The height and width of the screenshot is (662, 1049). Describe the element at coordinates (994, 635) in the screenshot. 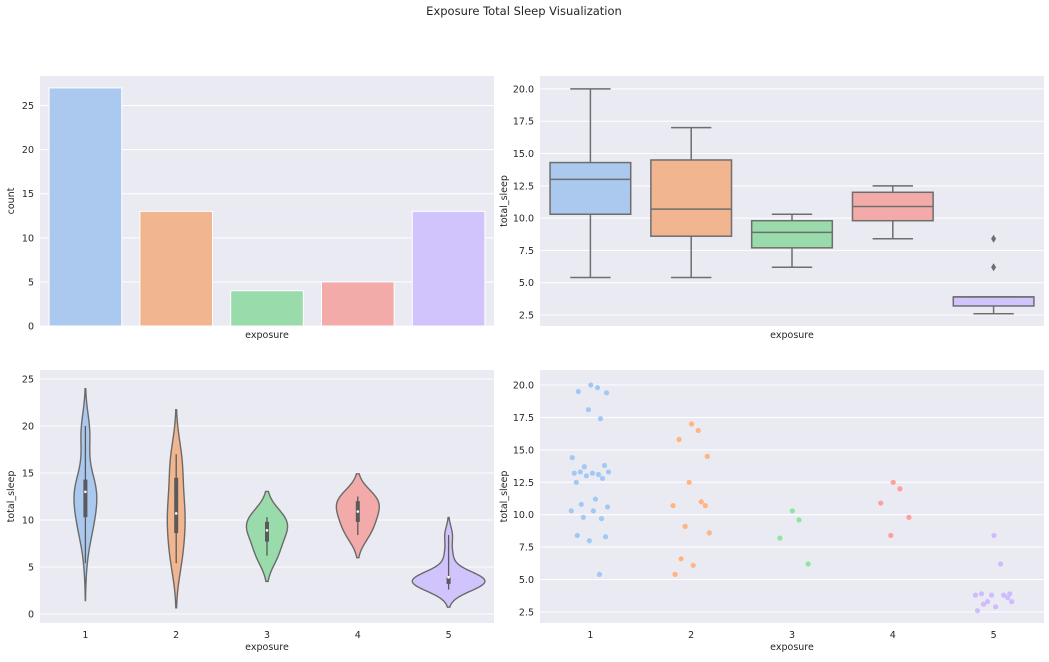

I see `x-tick-label: 5` at that location.